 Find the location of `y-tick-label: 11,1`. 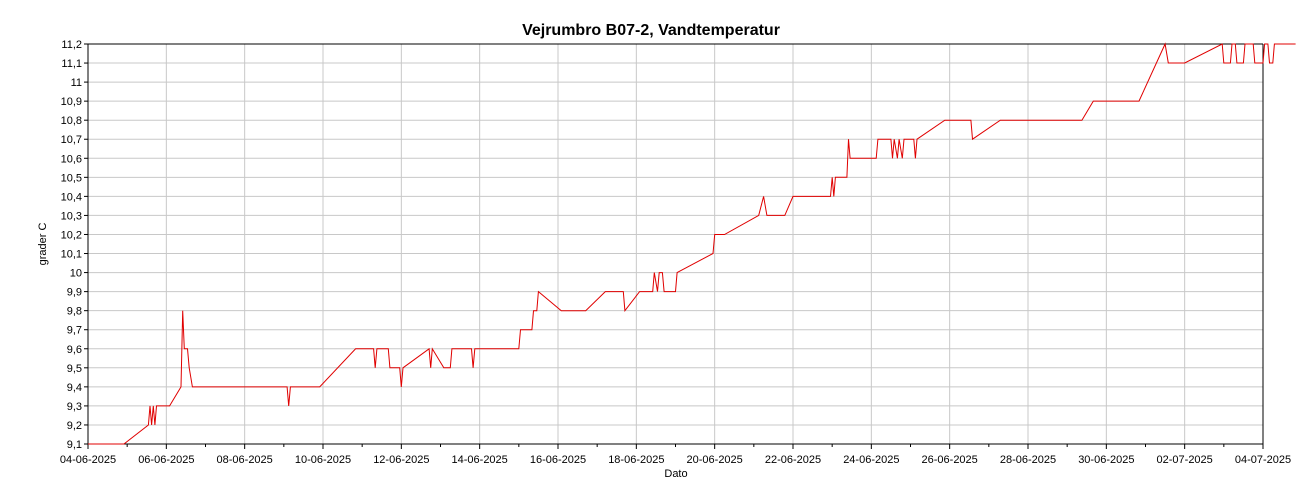

y-tick-label: 11,1 is located at coordinates (71, 64).